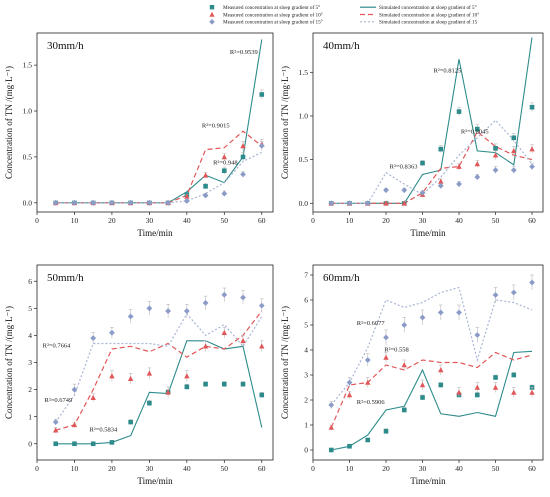 The width and height of the screenshot is (550, 497). I want to click on r2-annotation: R²=0.558, so click(396, 349).